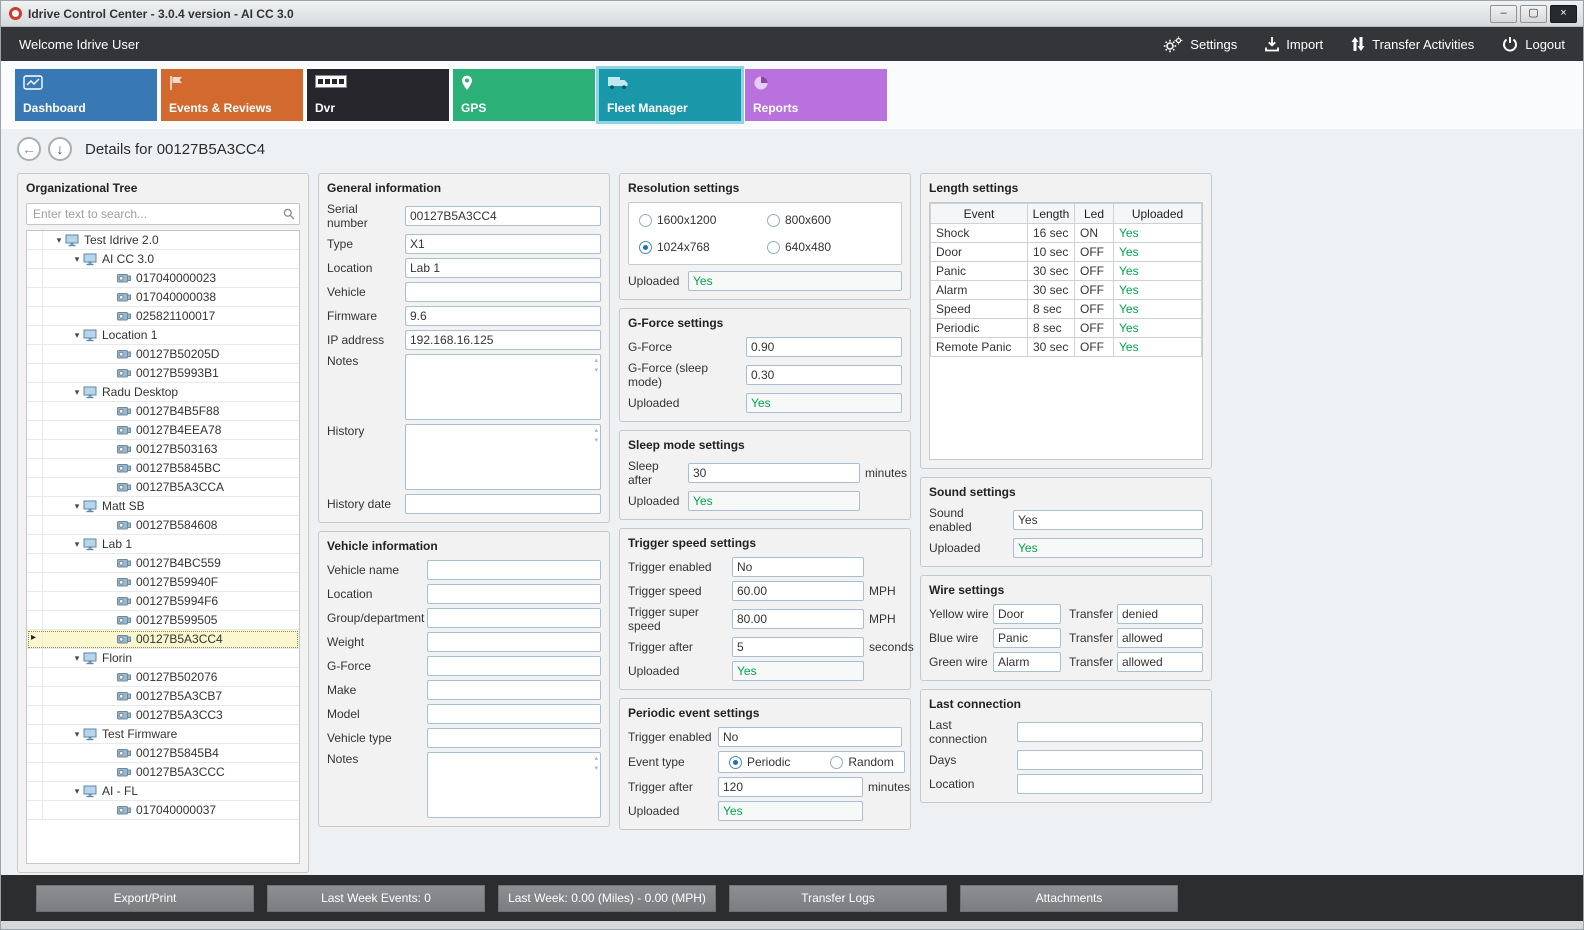 The height and width of the screenshot is (930, 1584). I want to click on nav-tile-fleet-manager: Fleet Manager, so click(670, 95).